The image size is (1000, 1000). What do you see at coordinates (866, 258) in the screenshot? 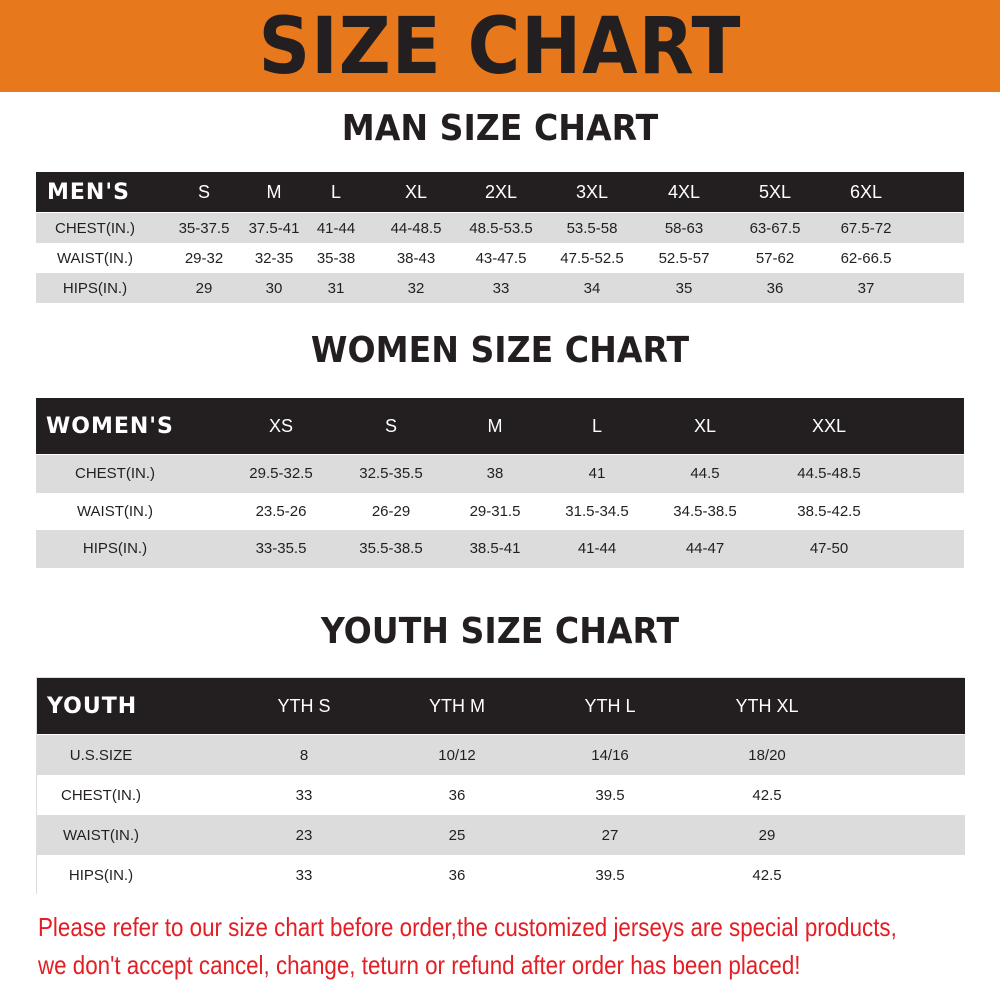
I see `table-cell: 62-66.5` at bounding box center [866, 258].